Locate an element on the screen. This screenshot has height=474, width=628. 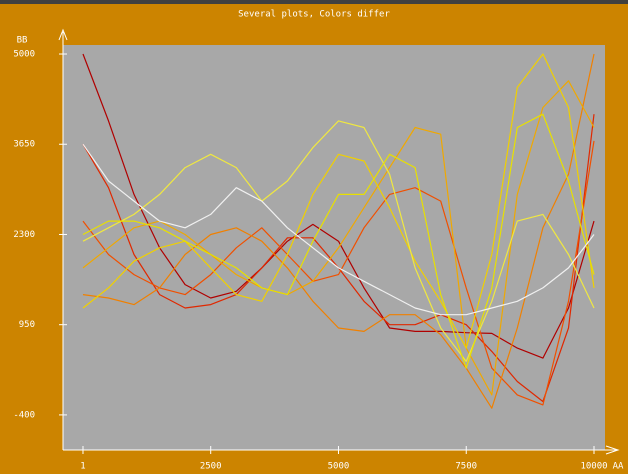
chart-title: Several plots, Colors differ is located at coordinates (314, 15).